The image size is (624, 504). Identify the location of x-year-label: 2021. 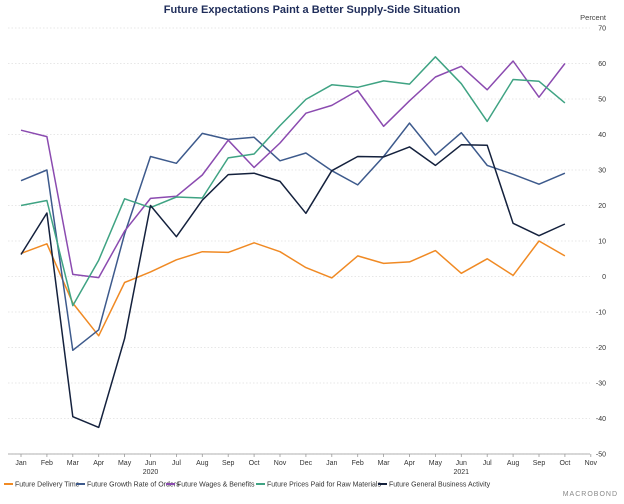
(462, 472).